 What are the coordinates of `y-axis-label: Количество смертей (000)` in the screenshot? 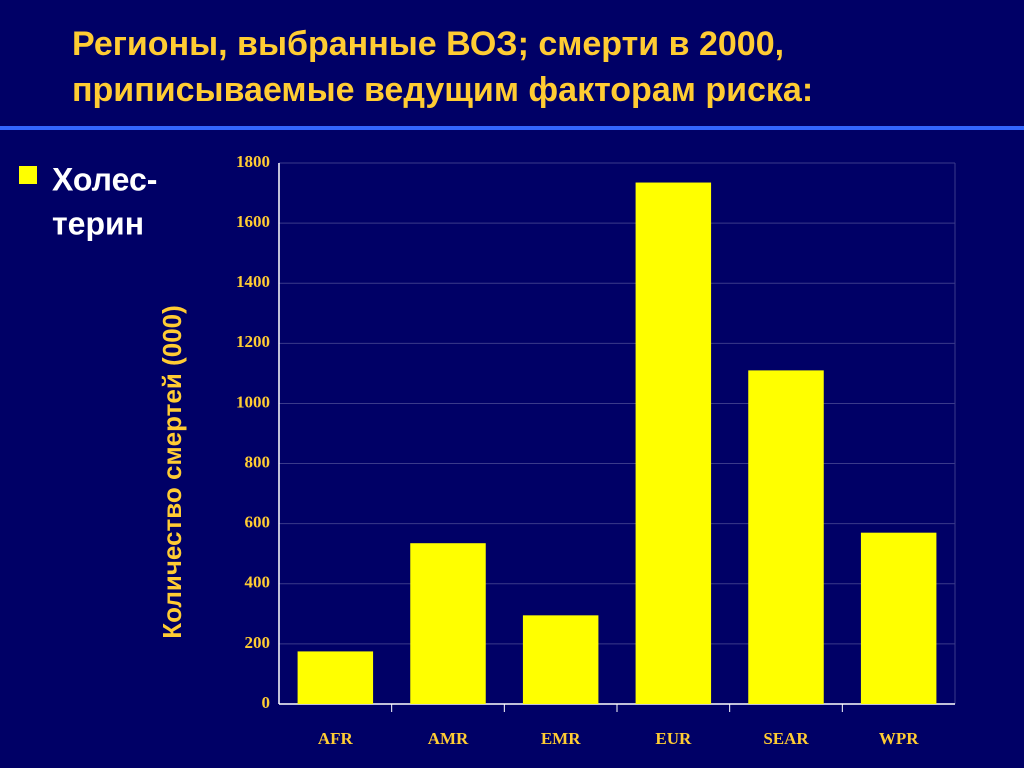 It's located at (172, 472).